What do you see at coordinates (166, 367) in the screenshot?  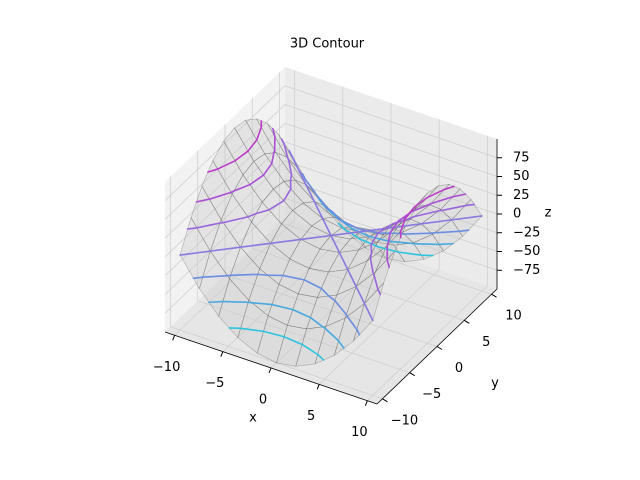 I see `x-tick-label: −10` at bounding box center [166, 367].